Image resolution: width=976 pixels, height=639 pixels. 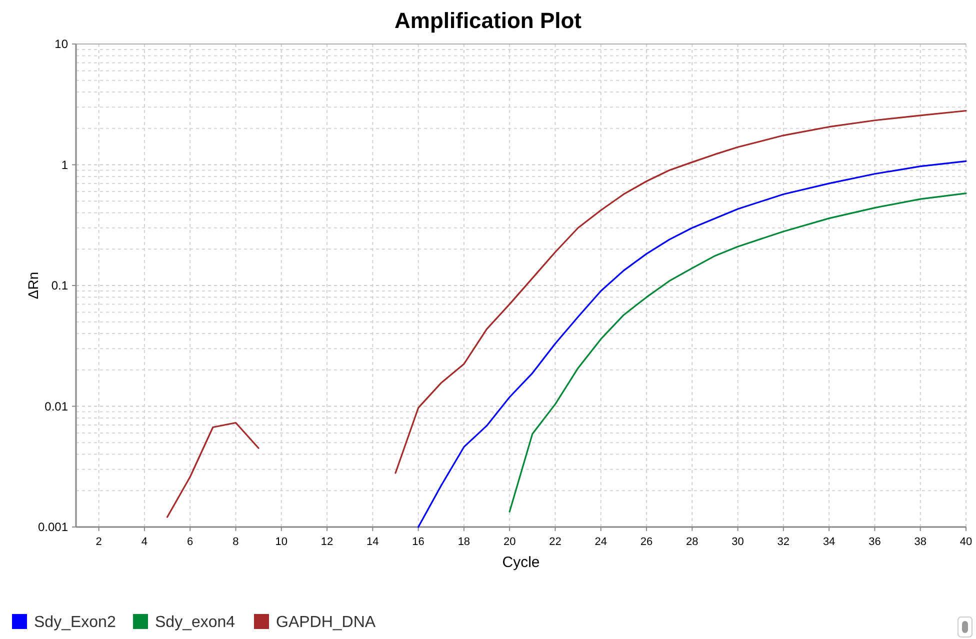 I want to click on x-tick-label: 4, so click(x=144, y=542).